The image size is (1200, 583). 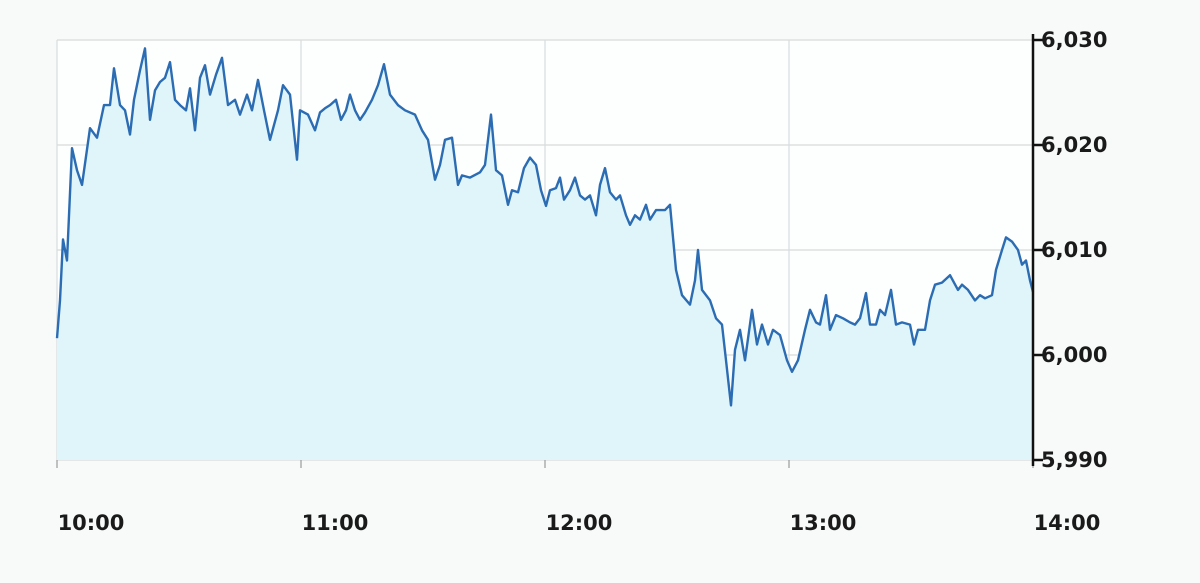 What do you see at coordinates (335, 523) in the screenshot?
I see `x-tick-label: 11:00` at bounding box center [335, 523].